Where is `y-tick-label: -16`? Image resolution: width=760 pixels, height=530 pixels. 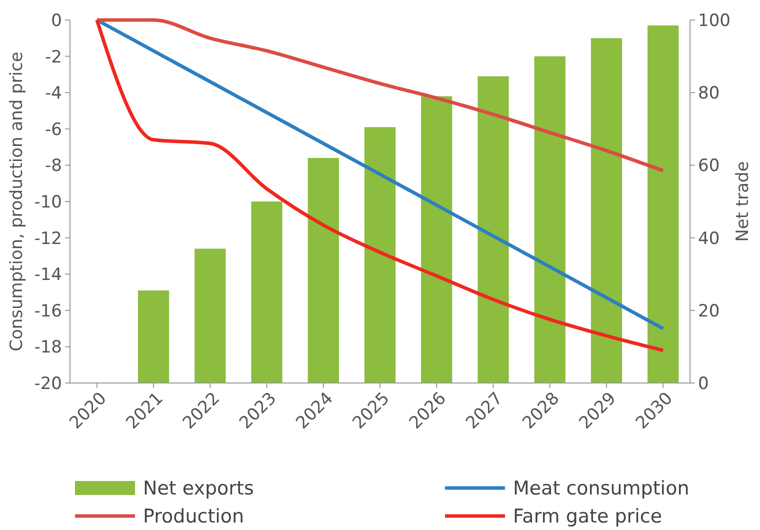 y-tick-label: -16 is located at coordinates (48, 311).